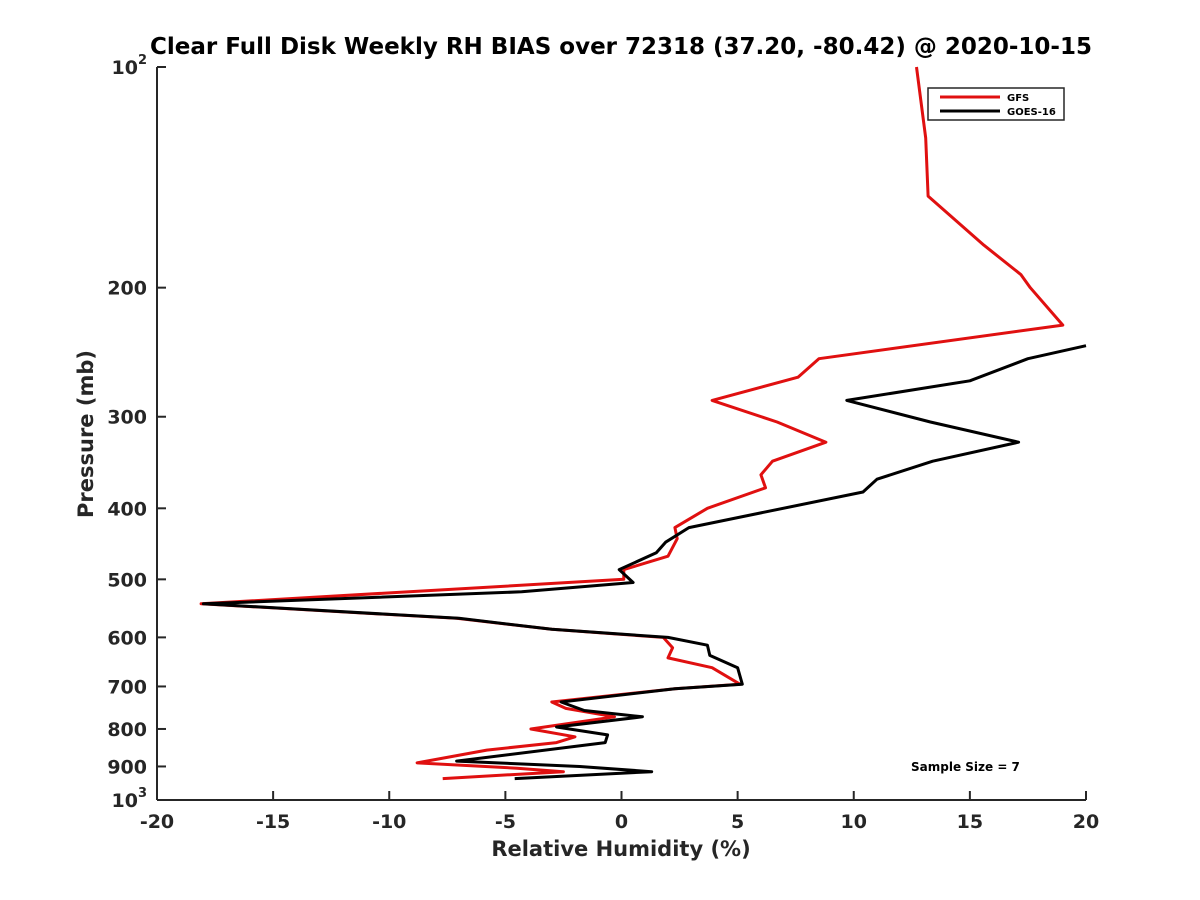  I want to click on x-tick-label: -20, so click(157, 822).